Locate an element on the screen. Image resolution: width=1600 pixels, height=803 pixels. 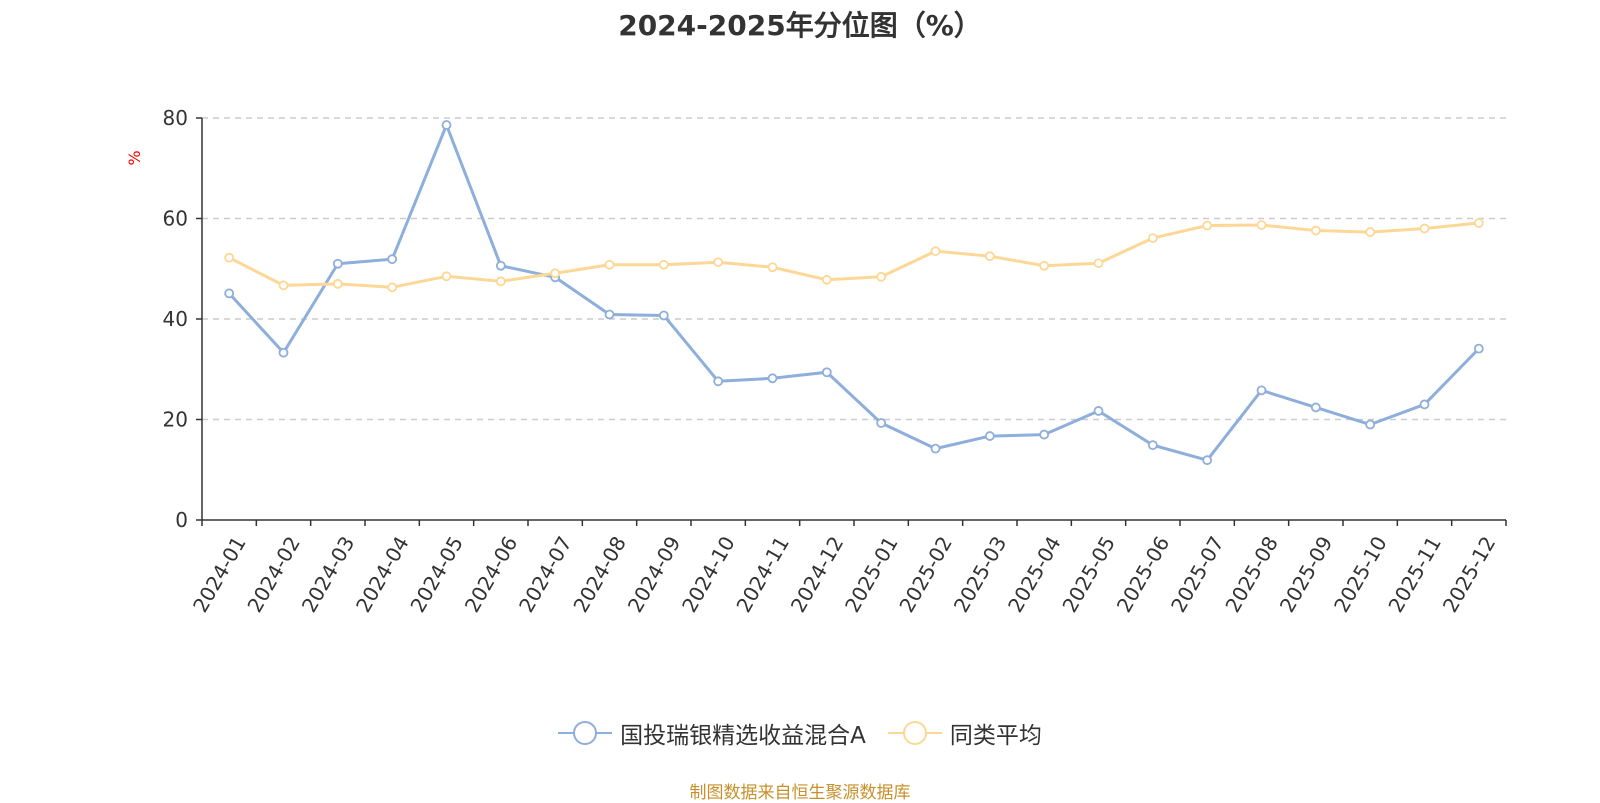
data-source-note: 制图数据来自恒生聚源数据库 is located at coordinates (800, 793).